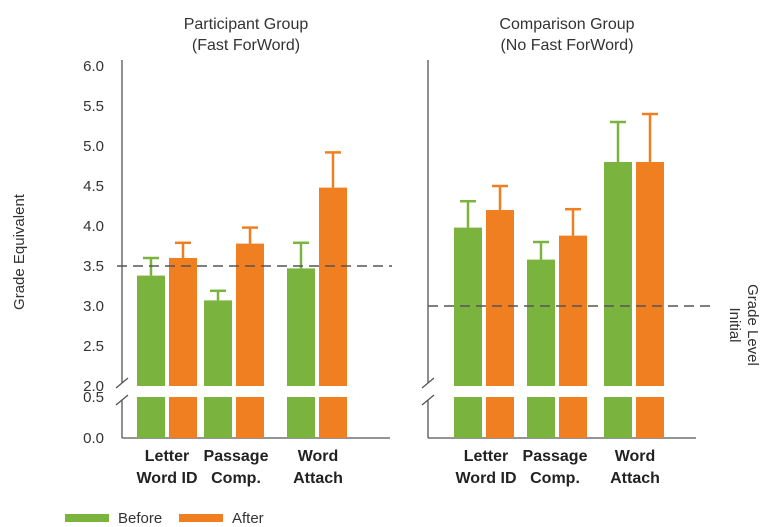 Image resolution: width=765 pixels, height=527 pixels. What do you see at coordinates (19, 251) in the screenshot?
I see `y-axis-title: Grade Equivalent` at bounding box center [19, 251].